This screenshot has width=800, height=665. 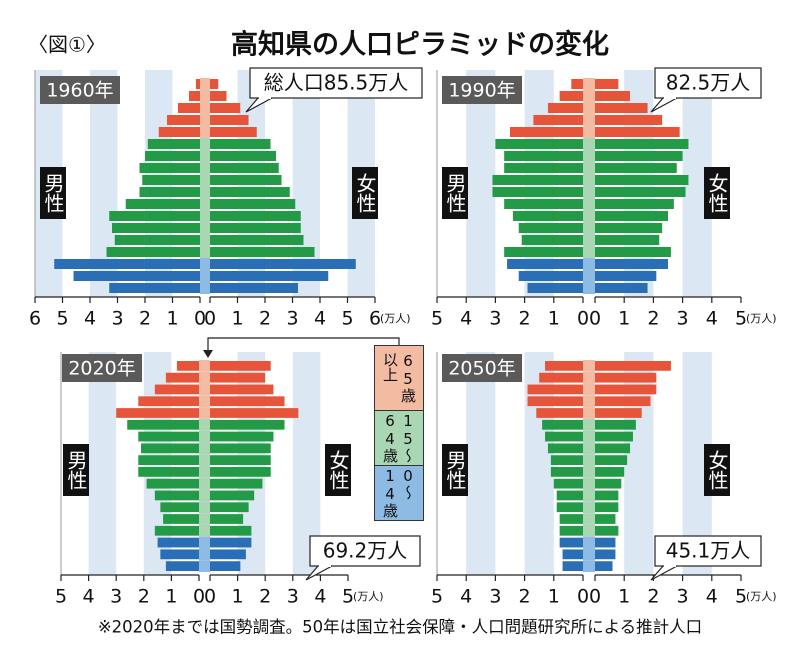 What do you see at coordinates (67, 45) in the screenshot?
I see `figure-label: 〈図①〉` at bounding box center [67, 45].